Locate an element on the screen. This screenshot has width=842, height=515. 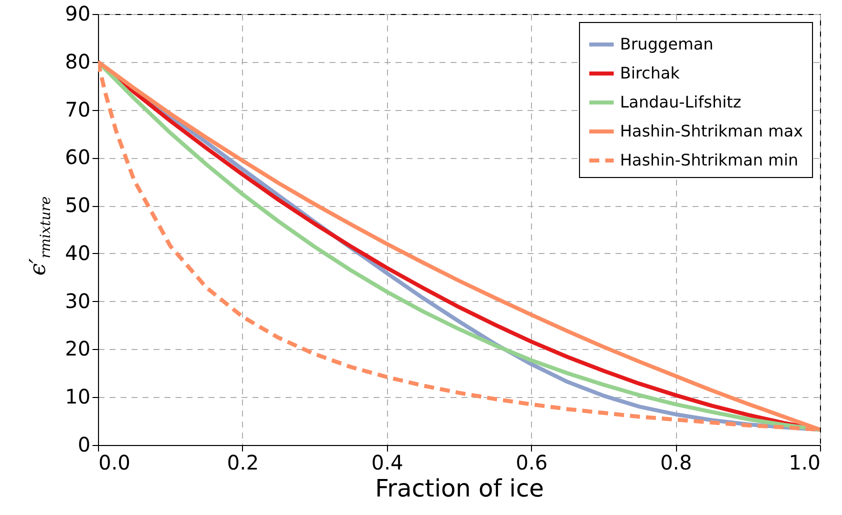
x-tick-label: 0.4 is located at coordinates (387, 462).